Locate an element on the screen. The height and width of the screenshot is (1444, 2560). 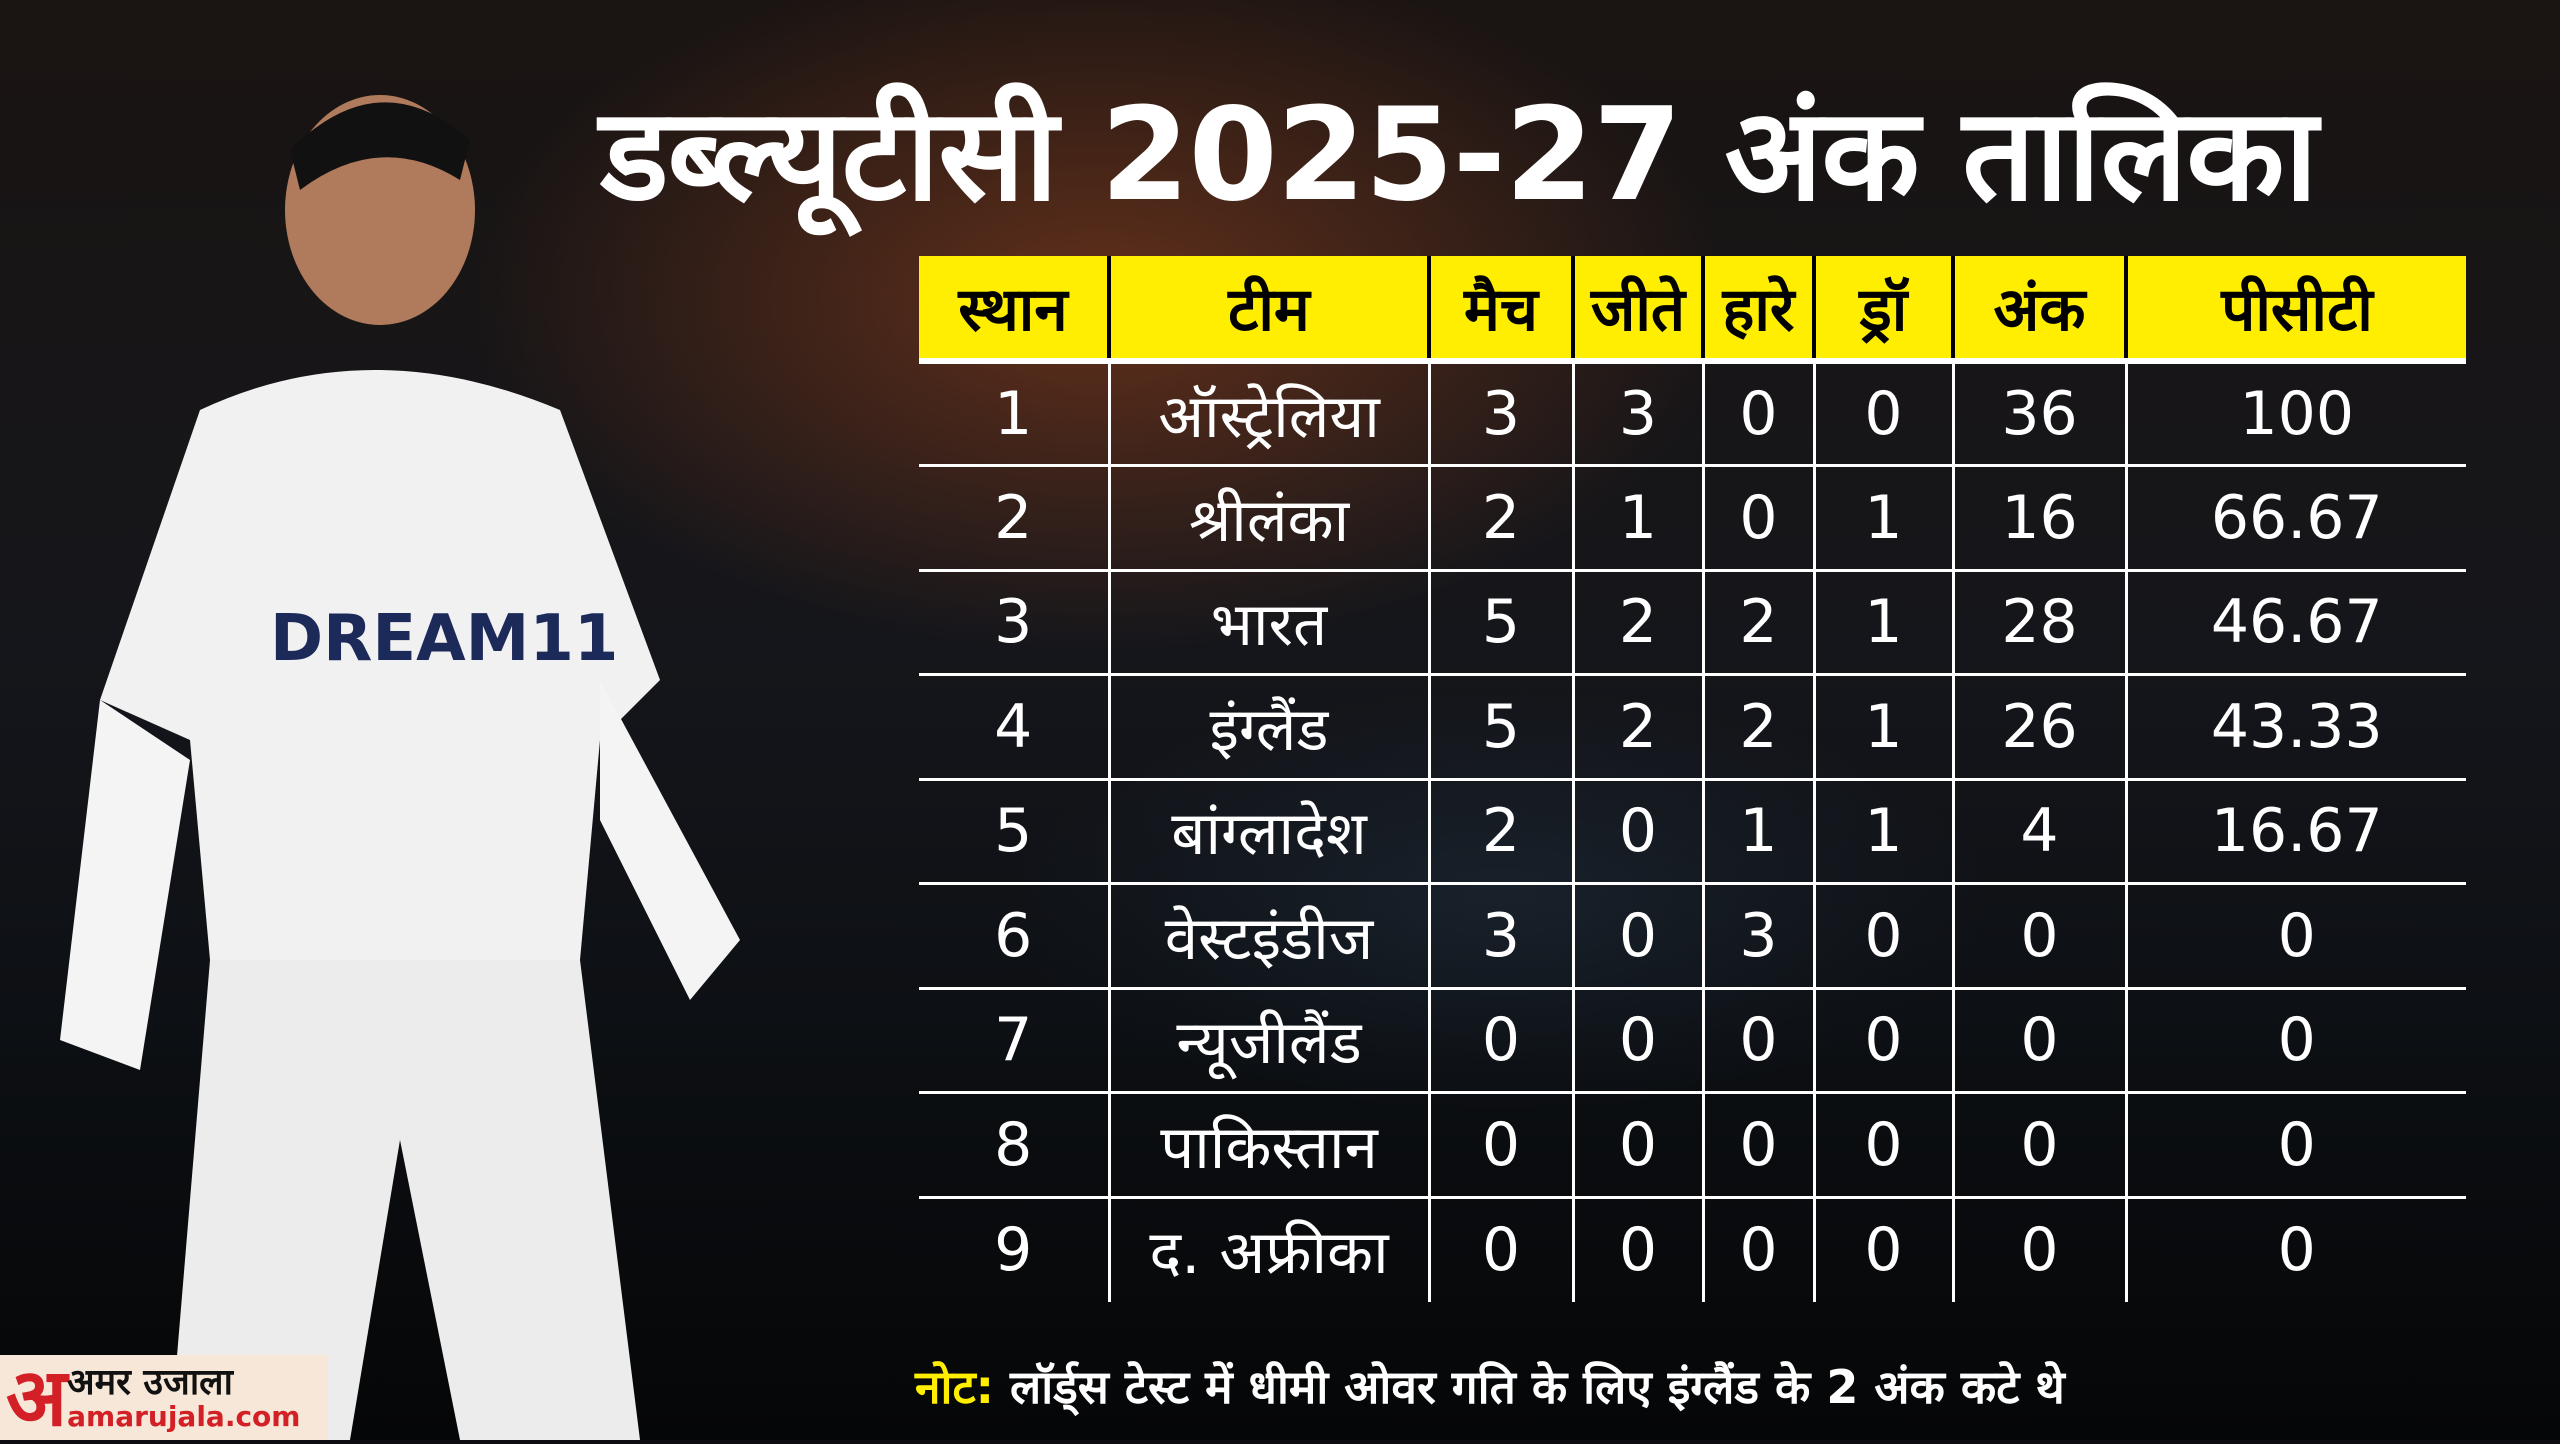
table-row: 1 ऑस्ट्रेलिया 3 3 0 0 36 100 is located at coordinates (1692, 414).